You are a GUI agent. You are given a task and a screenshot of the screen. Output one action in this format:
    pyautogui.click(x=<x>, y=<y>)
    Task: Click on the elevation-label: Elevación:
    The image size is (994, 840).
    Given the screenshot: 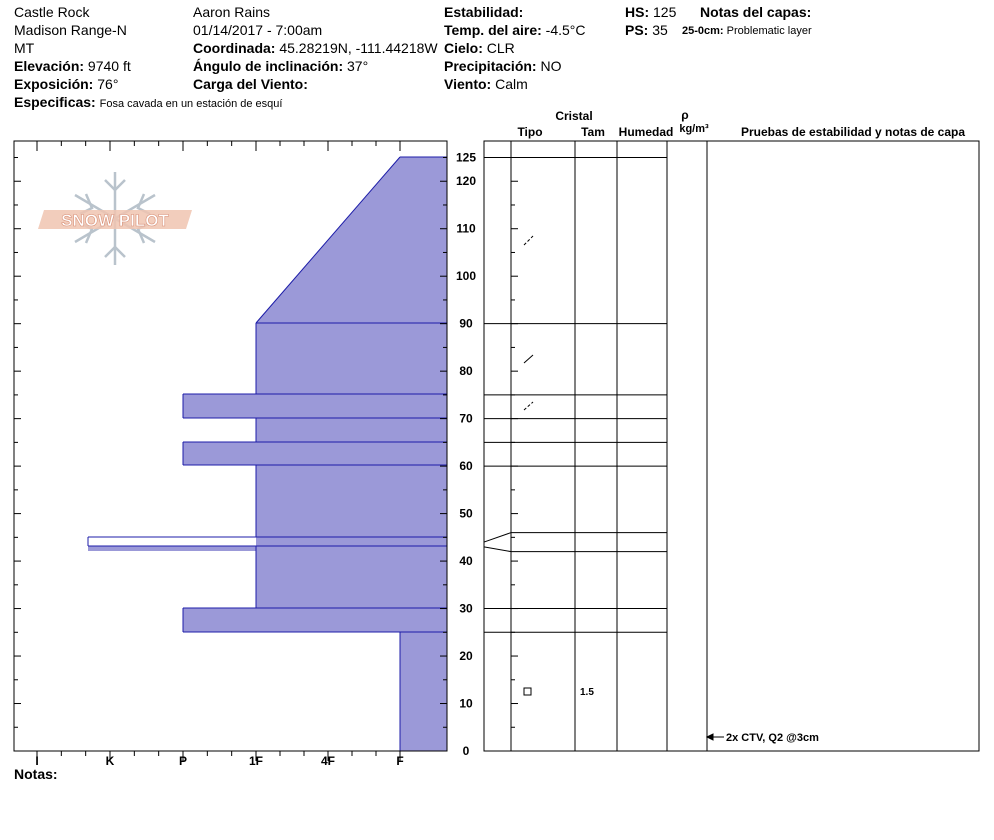 What is the action you would take?
    pyautogui.click(x=49, y=66)
    